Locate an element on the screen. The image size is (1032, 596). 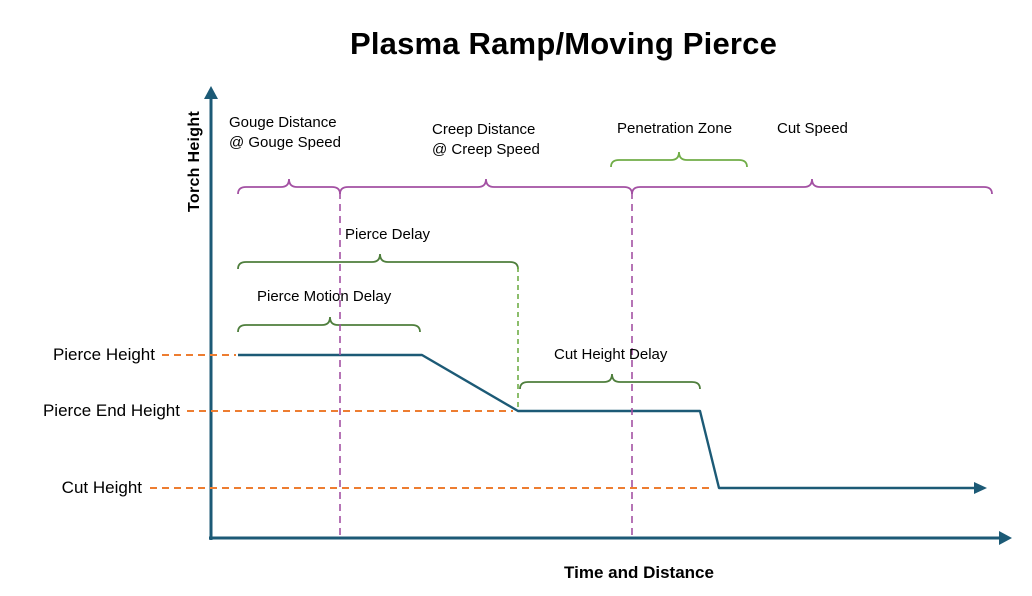
curve-arrow-icon is located at coordinates (980, 488).